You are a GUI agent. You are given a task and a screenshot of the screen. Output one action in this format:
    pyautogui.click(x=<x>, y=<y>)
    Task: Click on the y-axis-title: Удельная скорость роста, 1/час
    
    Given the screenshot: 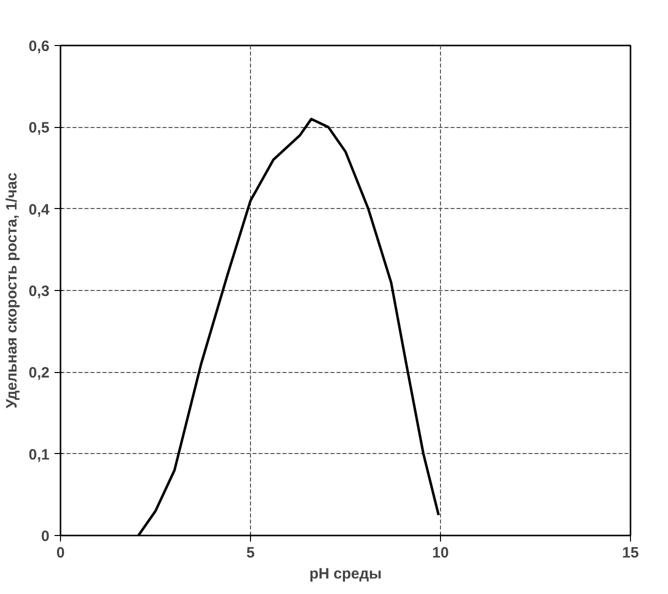 What is the action you would take?
    pyautogui.click(x=12, y=290)
    